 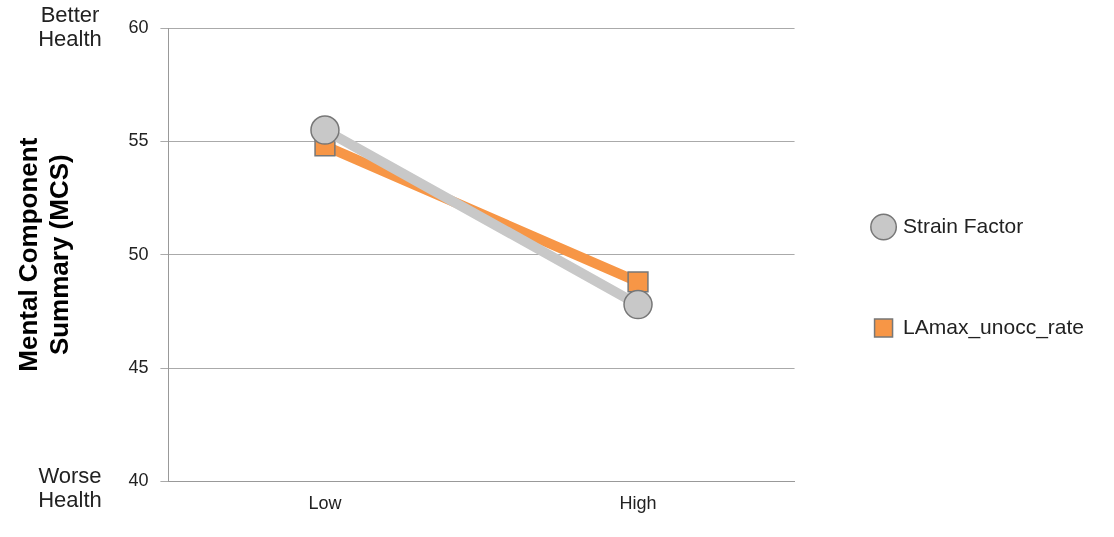 I want to click on y-tick-label: 40, so click(x=138, y=480).